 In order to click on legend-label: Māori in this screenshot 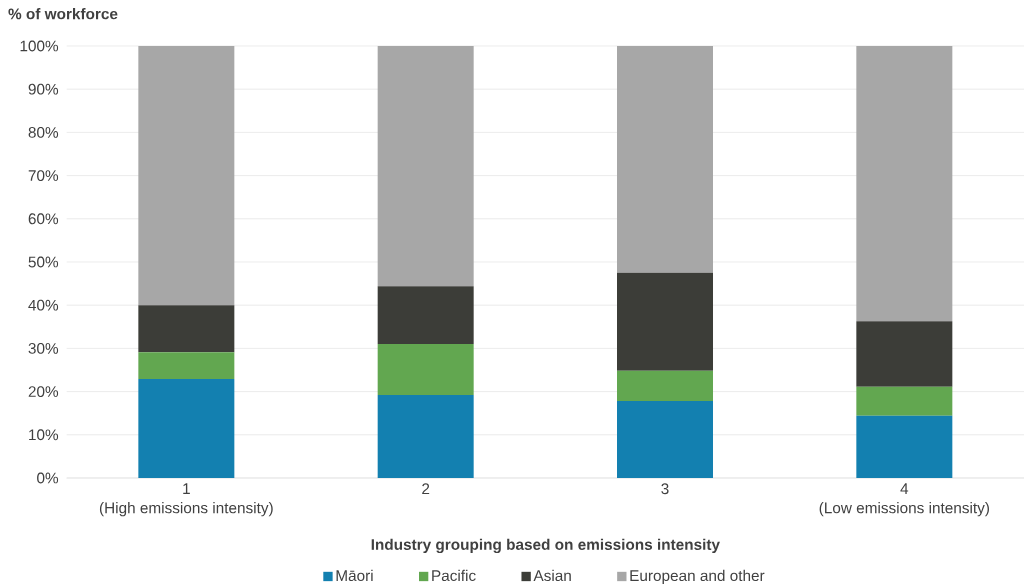, I will do `click(354, 575)`.